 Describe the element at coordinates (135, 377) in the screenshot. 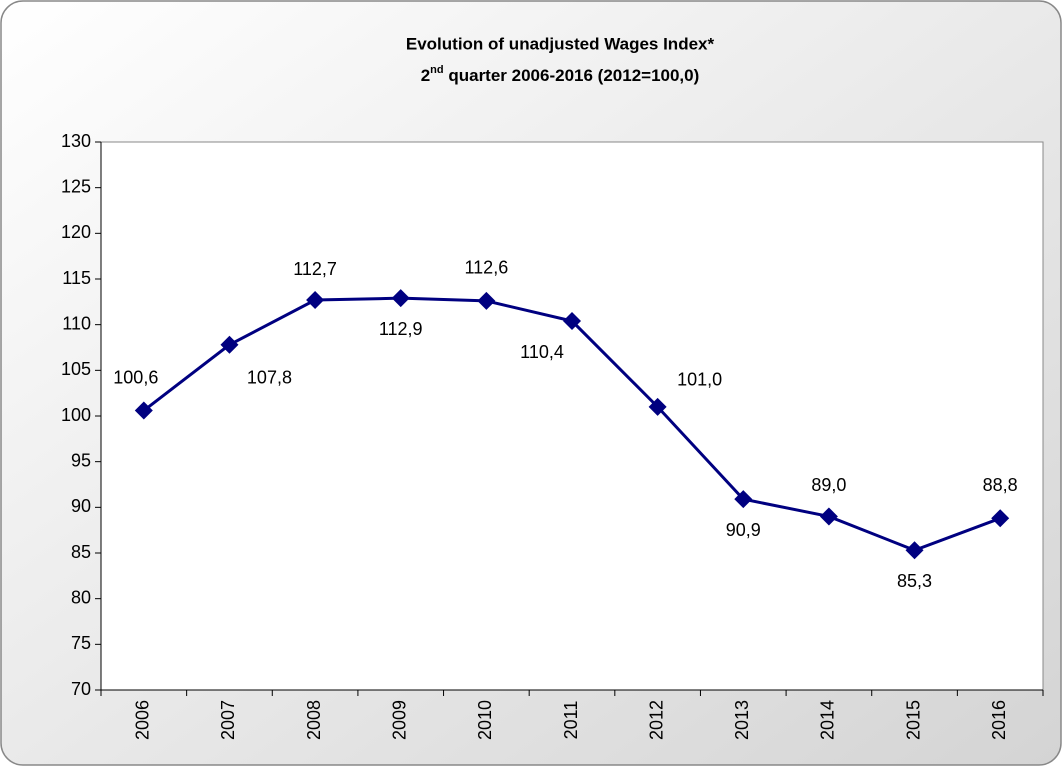

I see `data-label: 100,6` at that location.